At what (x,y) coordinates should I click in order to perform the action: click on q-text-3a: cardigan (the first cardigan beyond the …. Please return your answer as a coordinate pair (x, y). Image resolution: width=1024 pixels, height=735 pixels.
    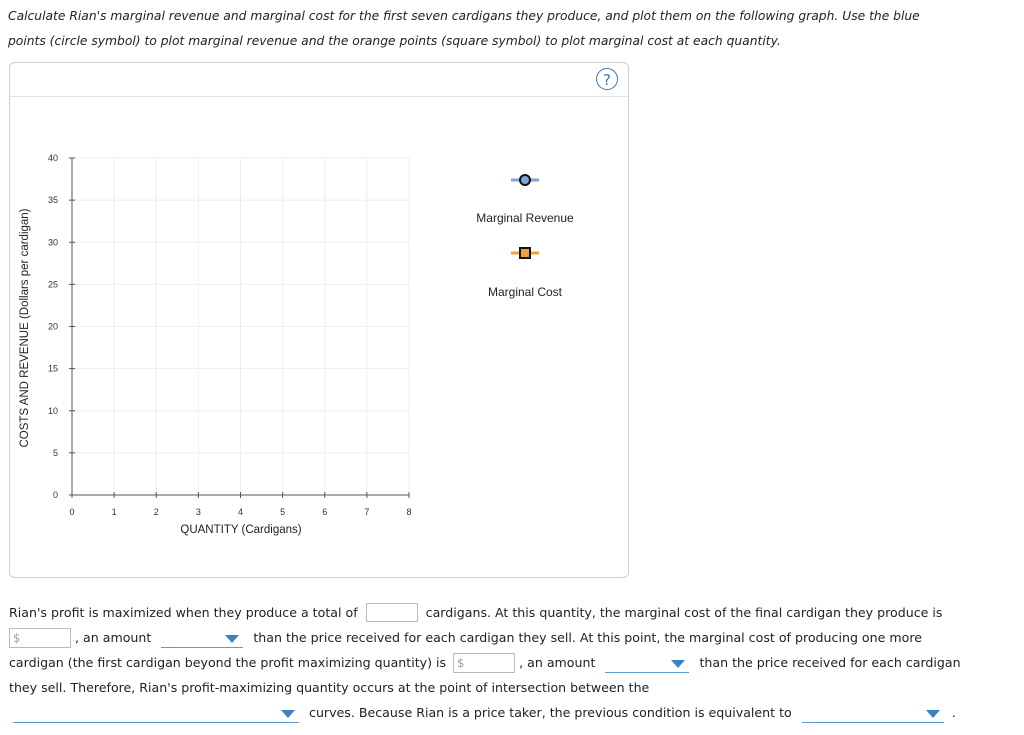
    Looking at the image, I should click on (228, 662).